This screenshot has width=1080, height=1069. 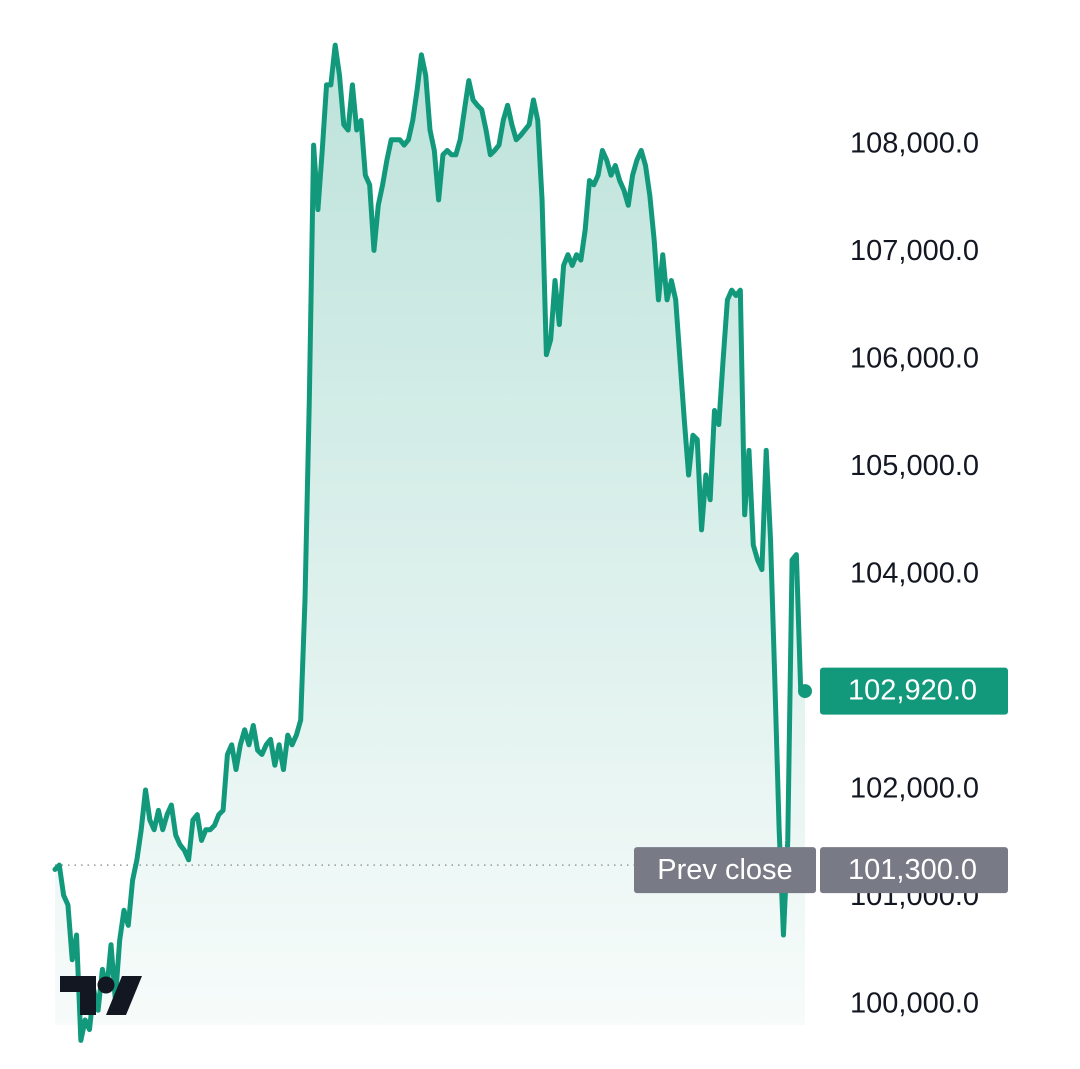 I want to click on y-tick-label: 107,000.0, so click(x=914, y=251).